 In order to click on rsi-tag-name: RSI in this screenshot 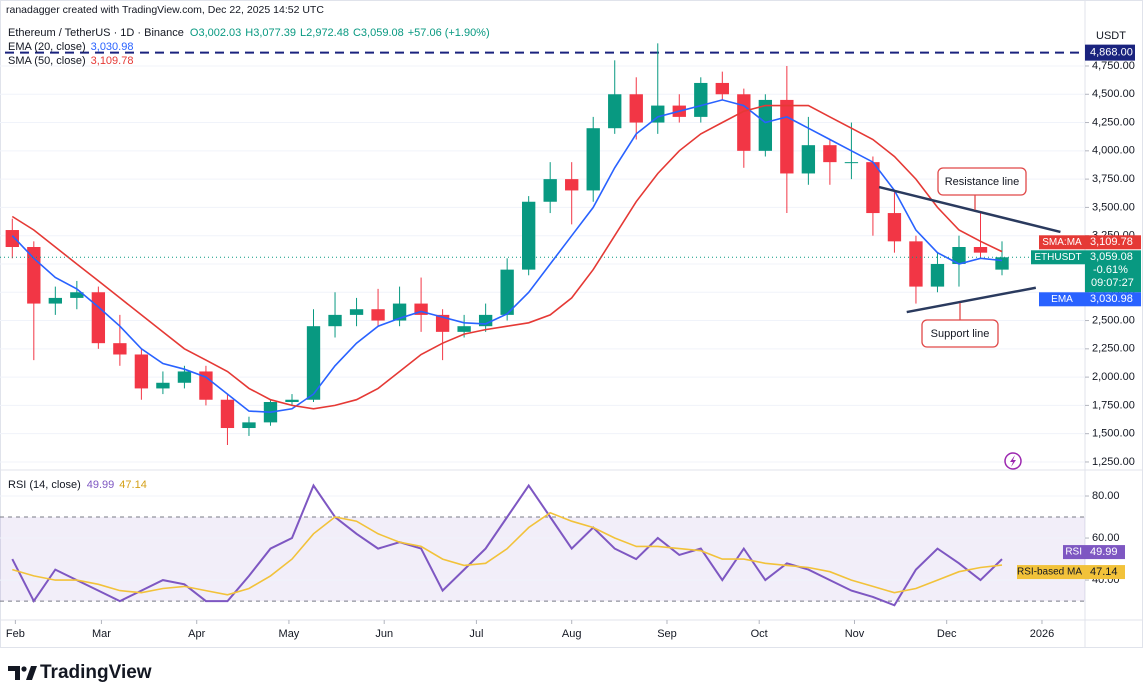, I will do `click(1073, 552)`.